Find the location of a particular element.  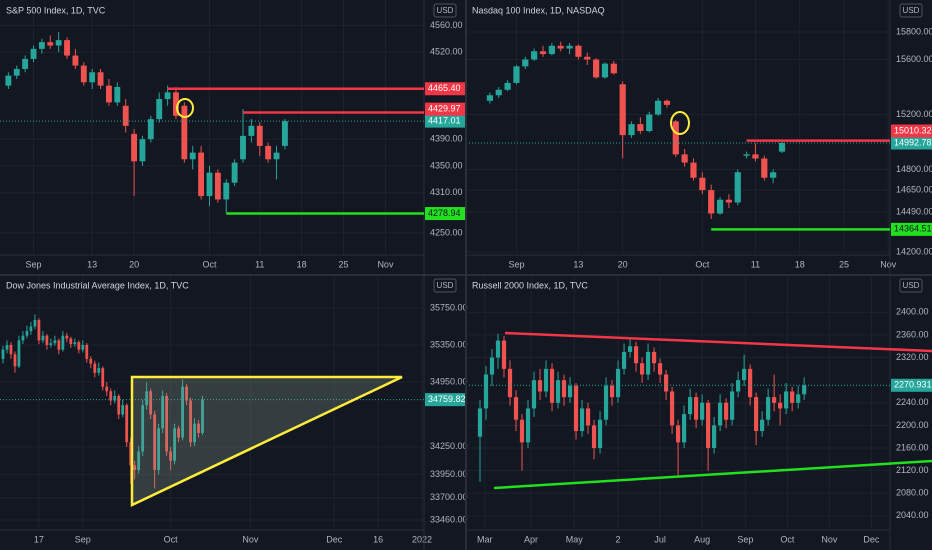

y-tick-label: 2320.00 is located at coordinates (912, 357).